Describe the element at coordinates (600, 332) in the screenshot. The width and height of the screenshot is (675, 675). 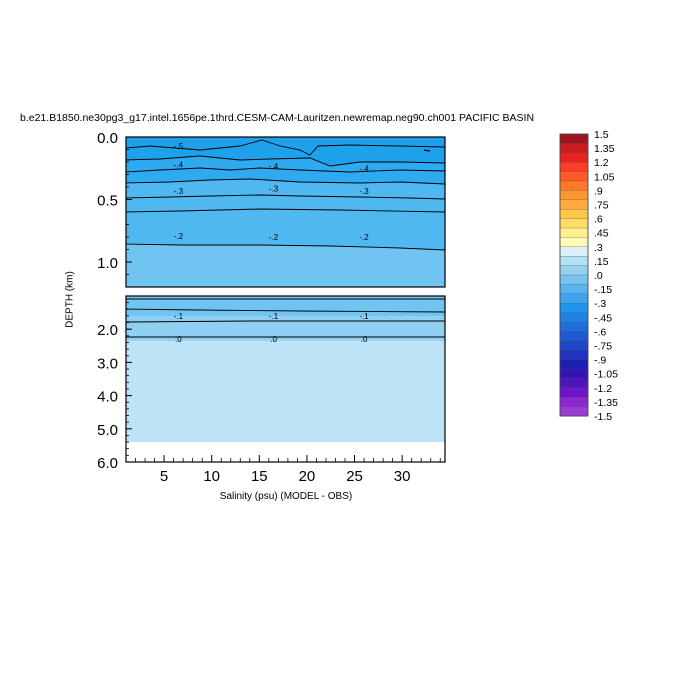
I see `colorbar-label: -.6` at that location.